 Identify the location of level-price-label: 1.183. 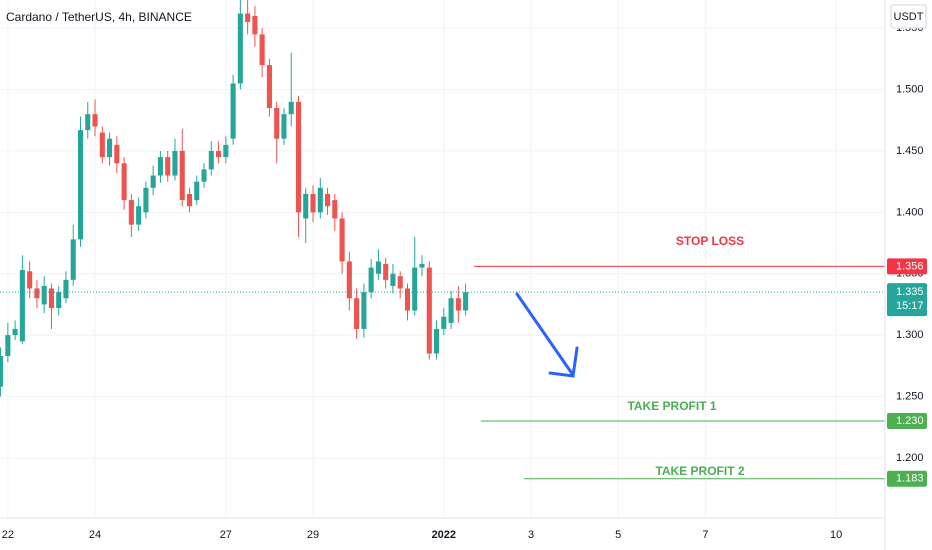
(910, 479).